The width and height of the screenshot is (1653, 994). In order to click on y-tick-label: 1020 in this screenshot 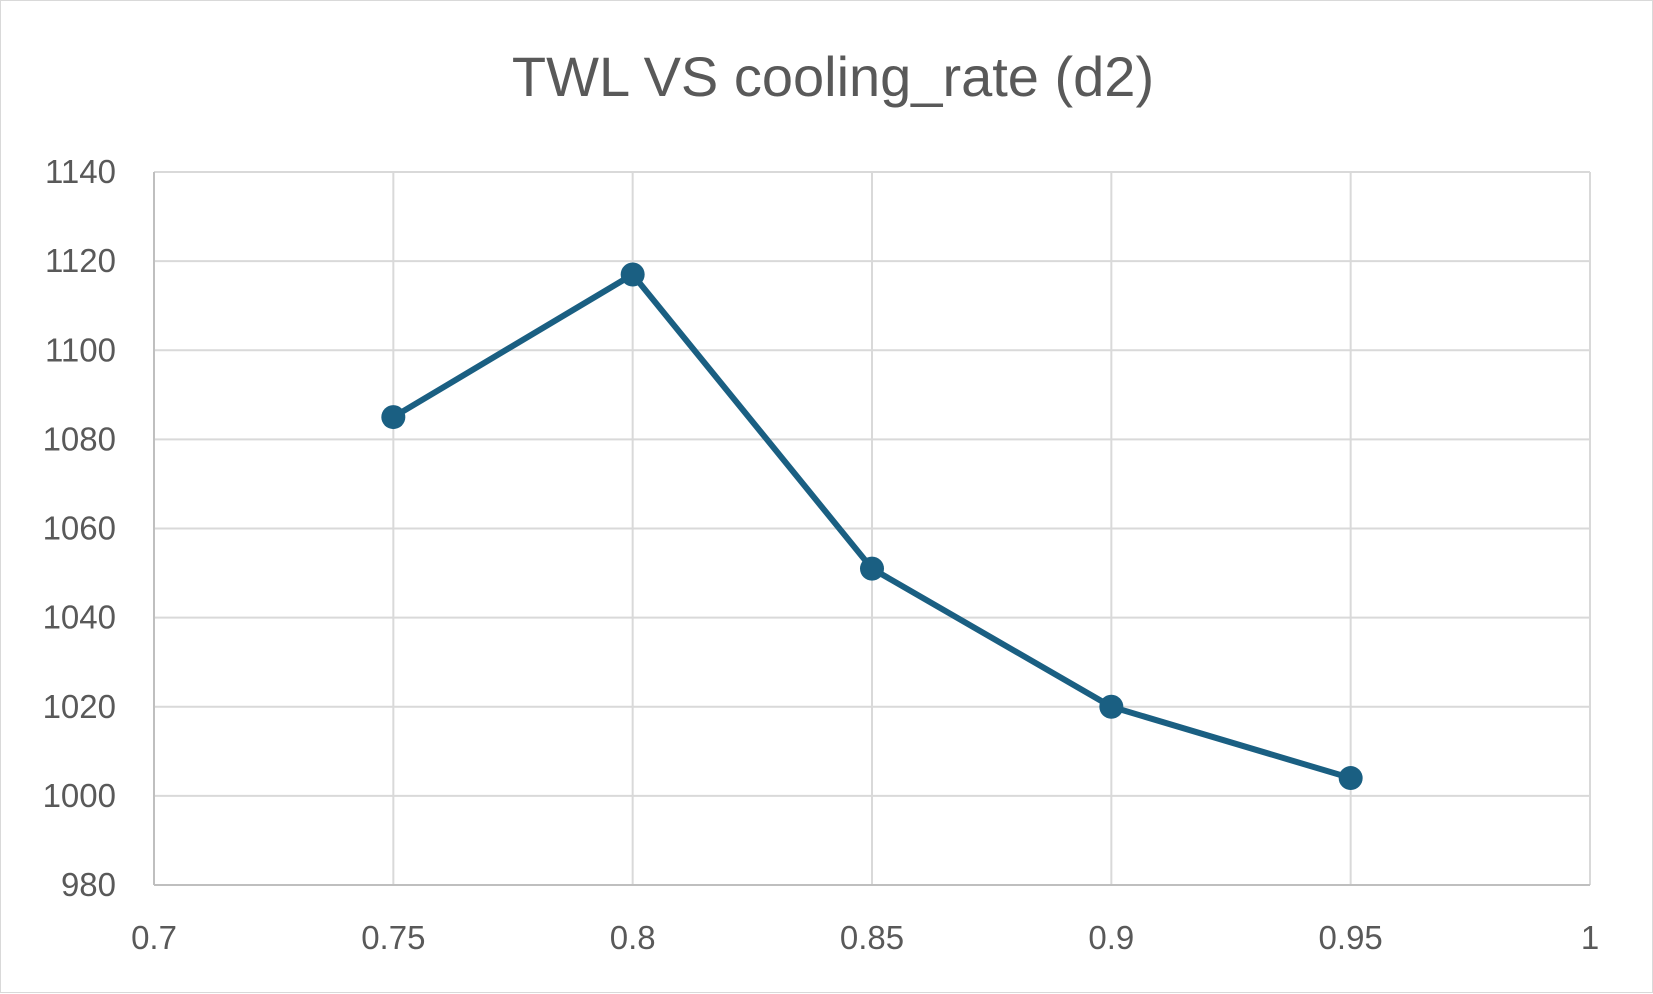, I will do `click(79, 706)`.